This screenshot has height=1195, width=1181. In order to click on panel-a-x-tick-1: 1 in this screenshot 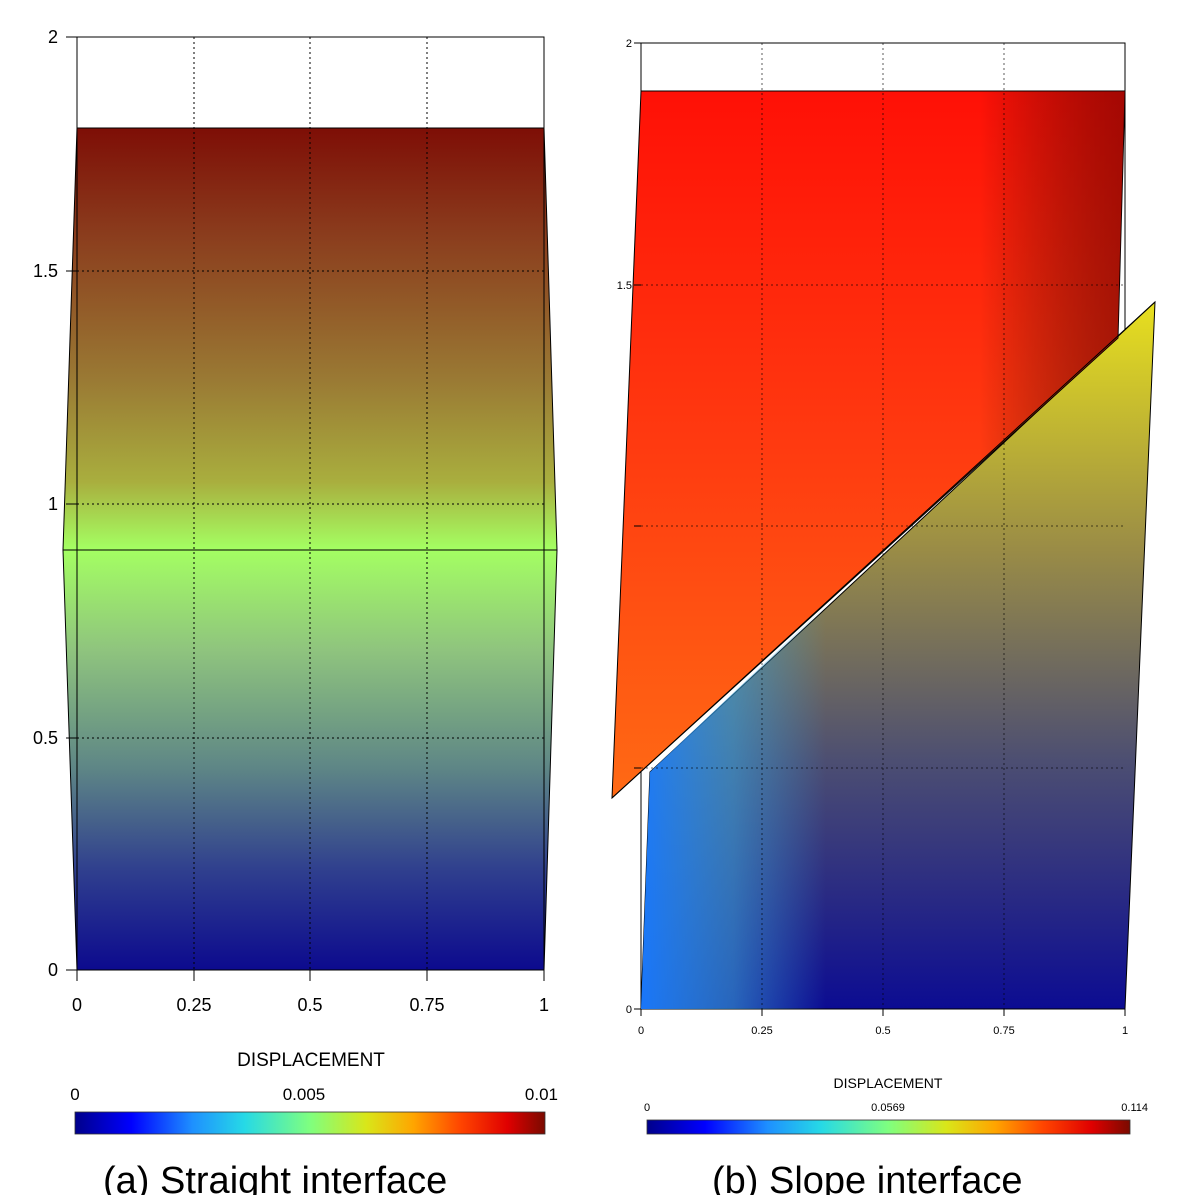, I will do `click(544, 1005)`.